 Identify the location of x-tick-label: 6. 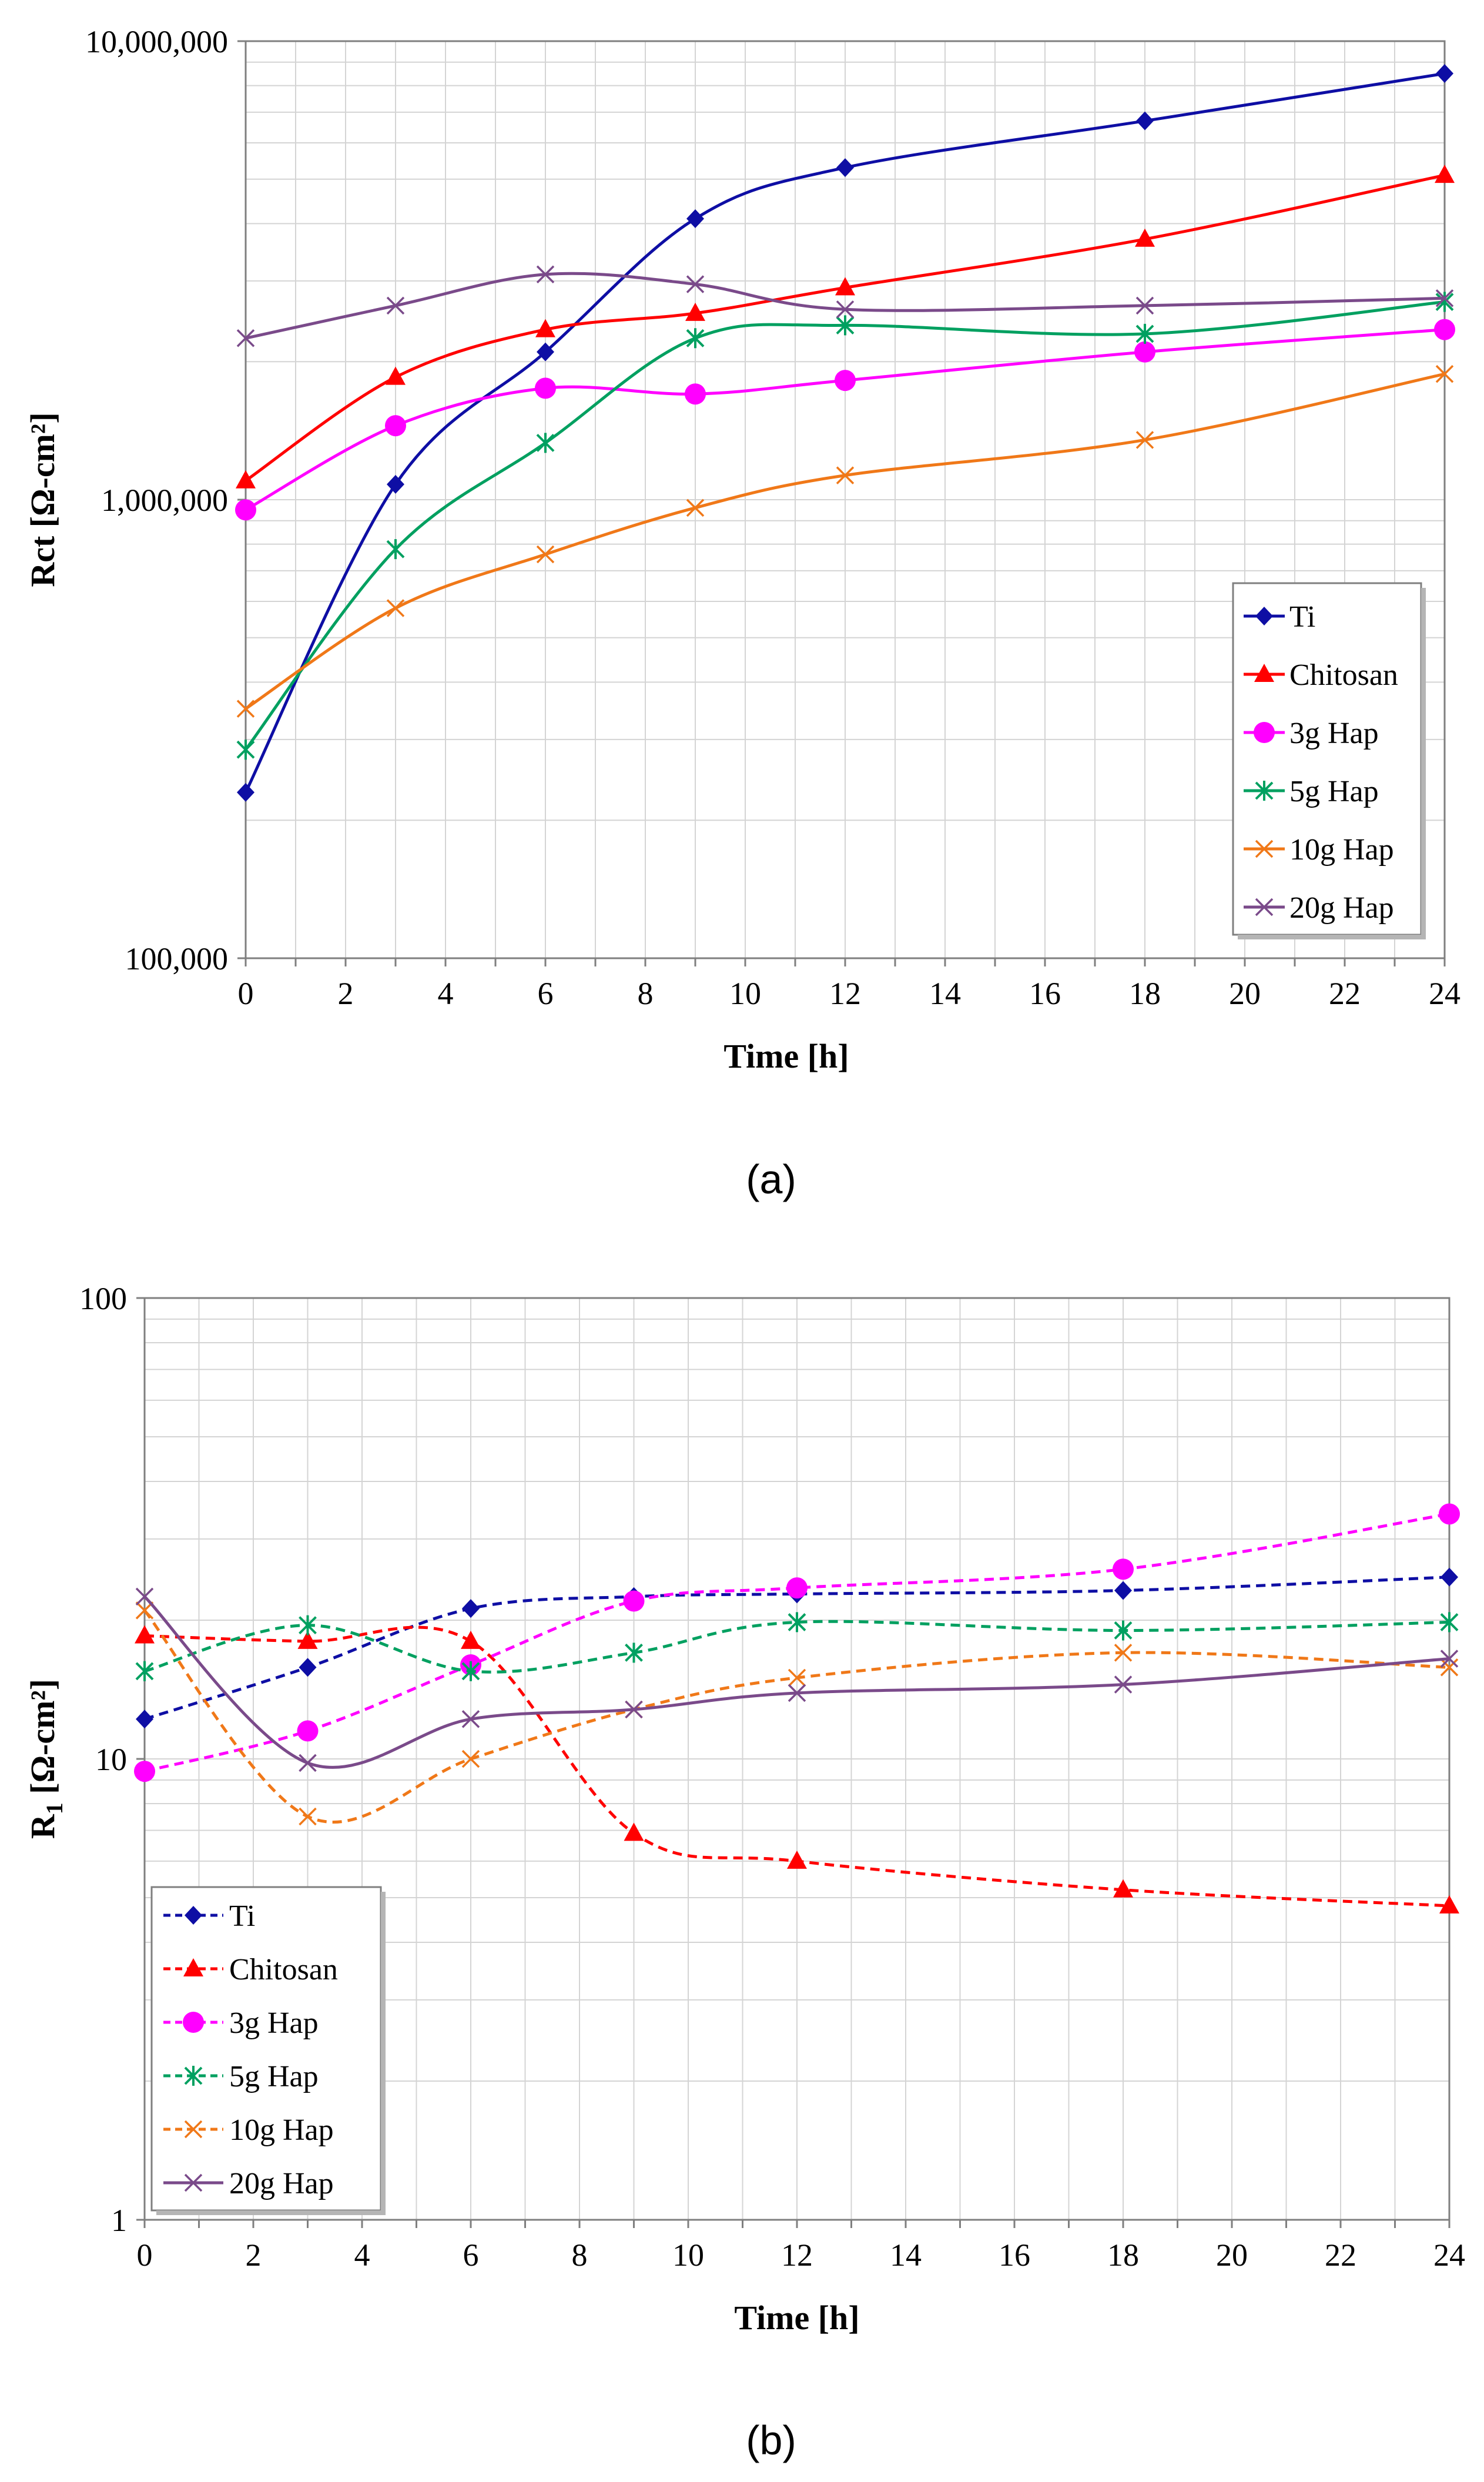
(471, 2255).